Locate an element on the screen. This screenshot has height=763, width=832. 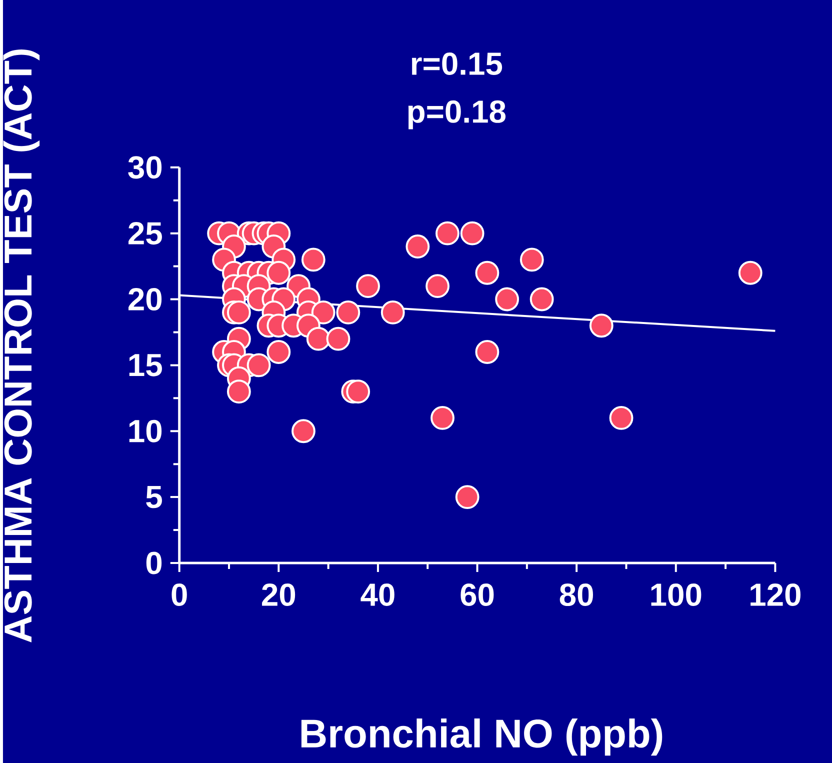
x-tick-label: 20 is located at coordinates (279, 594).